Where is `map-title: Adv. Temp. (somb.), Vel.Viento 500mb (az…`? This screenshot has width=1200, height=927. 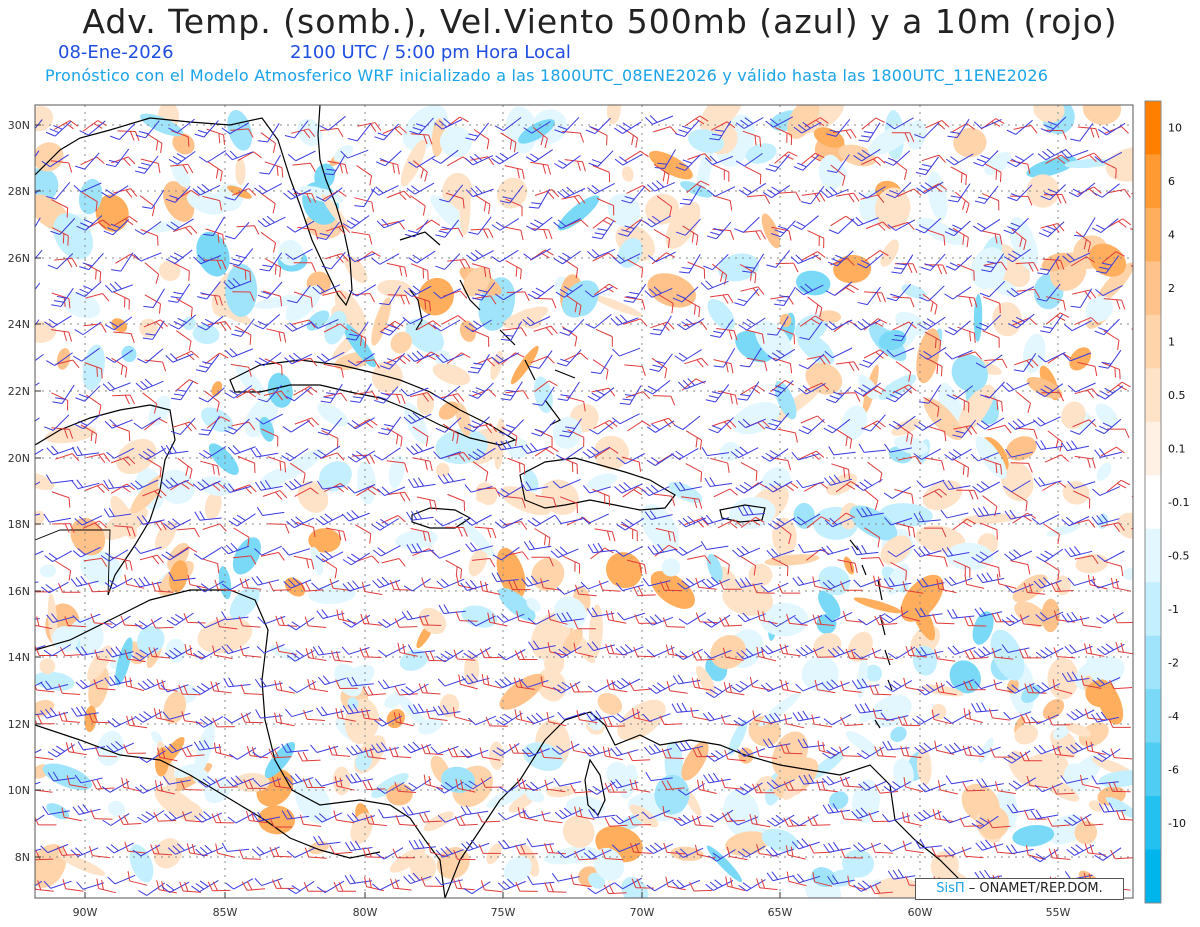
map-title: Adv. Temp. (somb.), Vel.Viento 500mb (az… is located at coordinates (600, 21).